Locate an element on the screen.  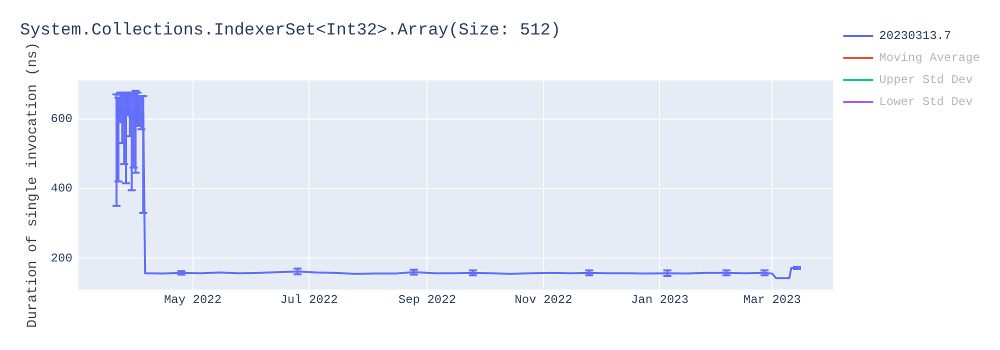
chart-title: System.Collections.IndexerSet<Int32>.Array(Size: 512) is located at coordinates (290, 31).